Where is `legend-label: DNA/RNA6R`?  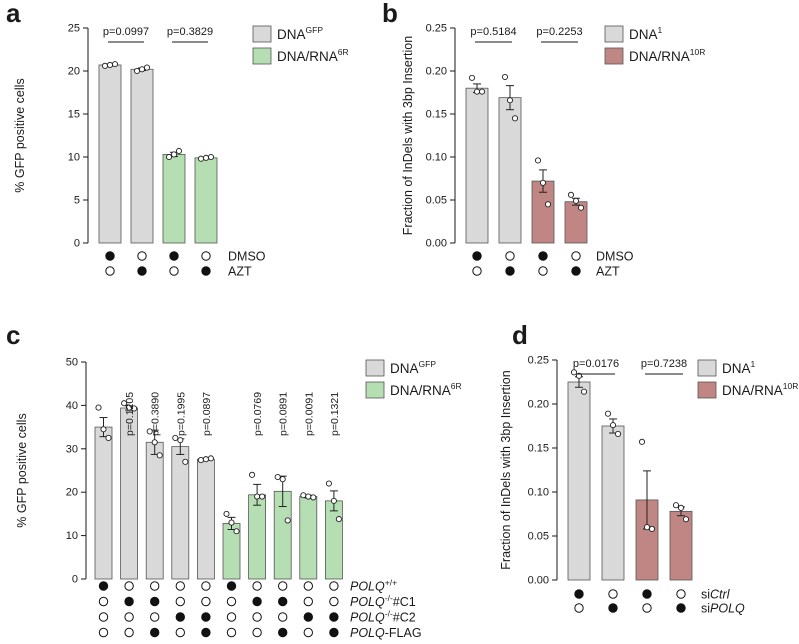 legend-label: DNA/RNA6R is located at coordinates (313, 55).